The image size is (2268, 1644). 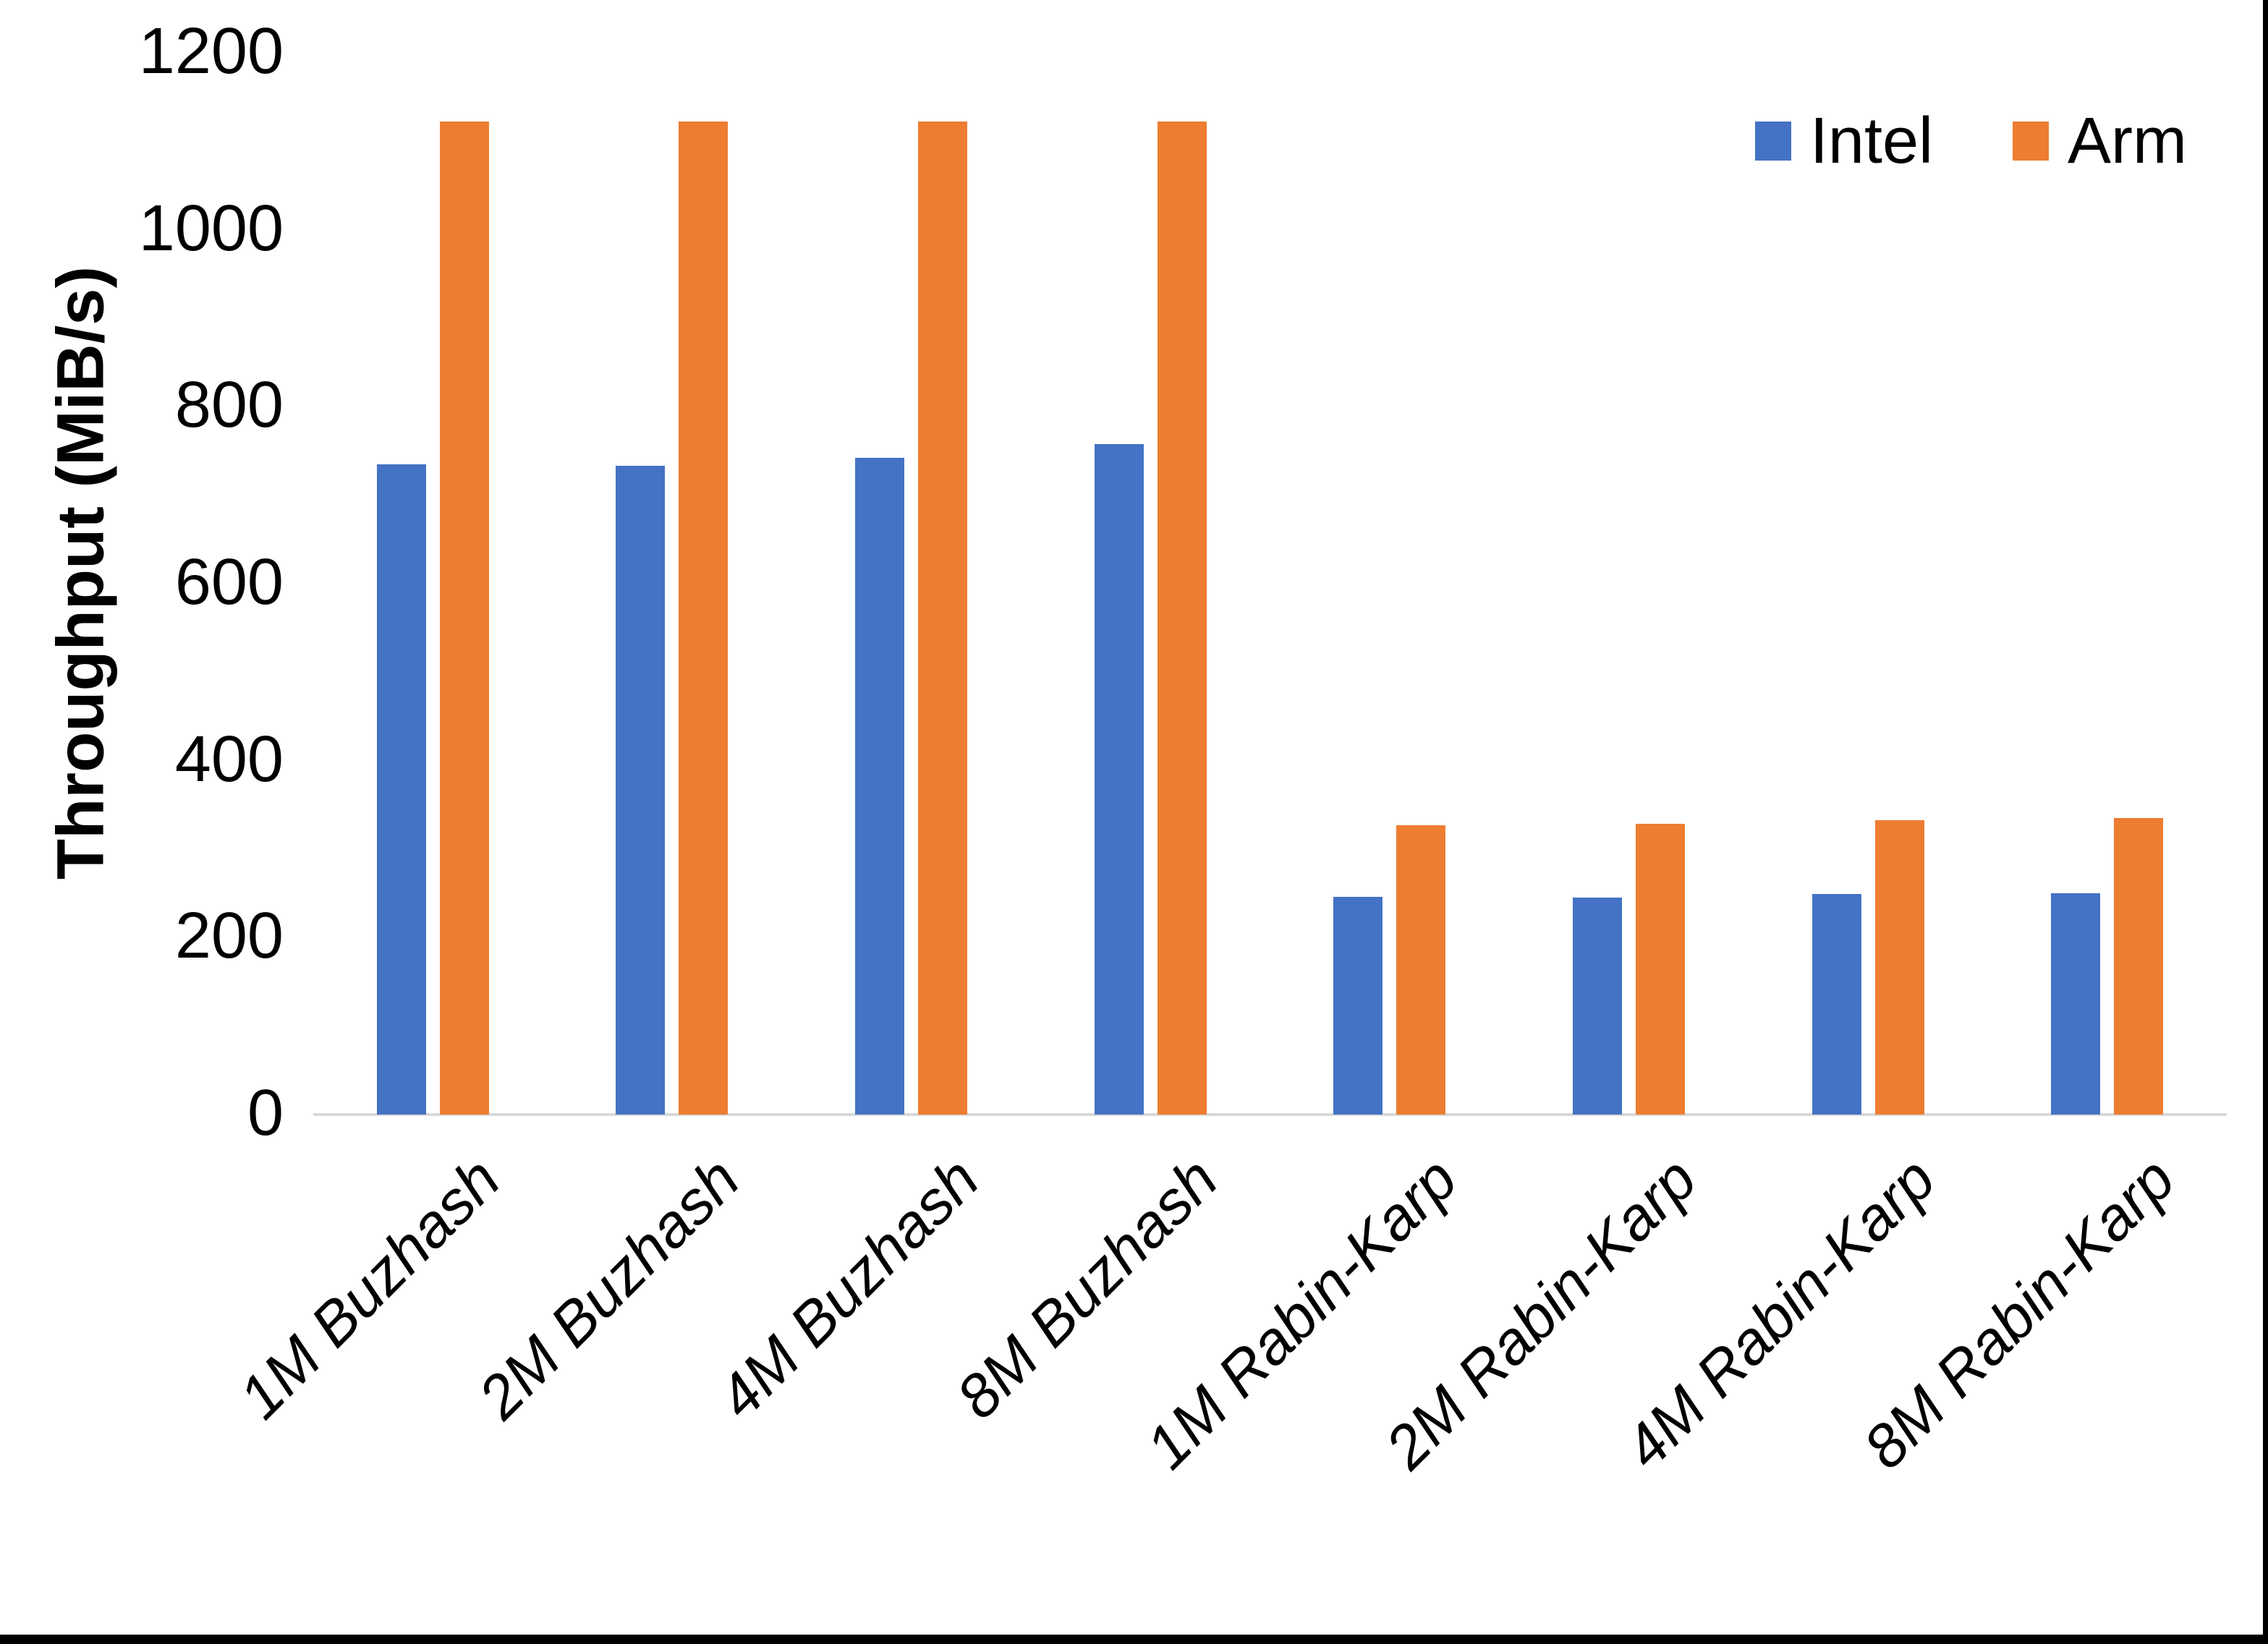 I want to click on x-label-anchor-8m-rabin-karp: 8M Rabin-Karp, so click(x=1959, y=1312).